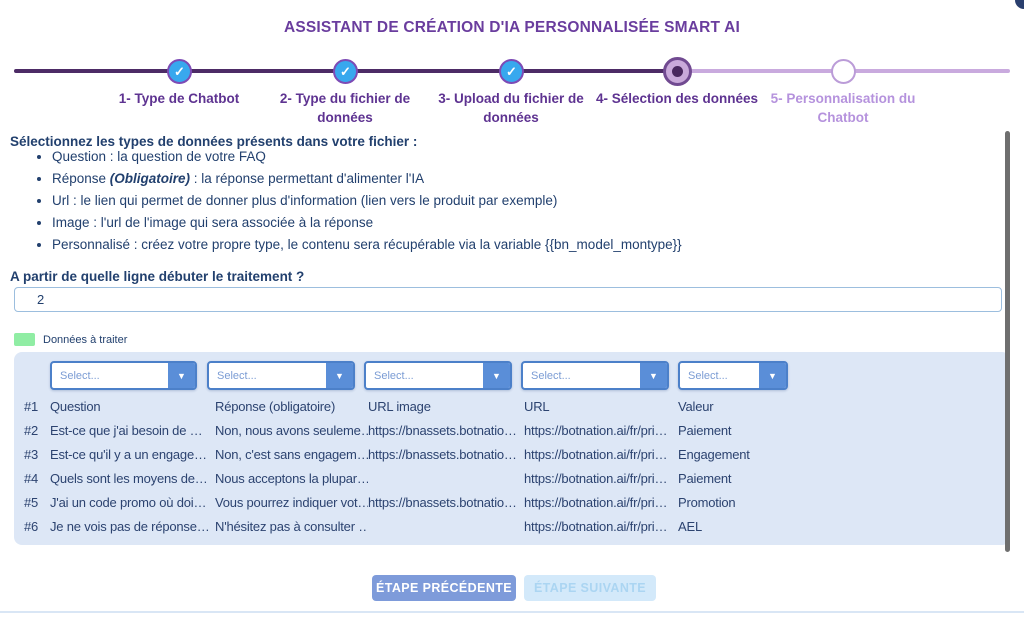 The height and width of the screenshot is (620, 1024). Describe the element at coordinates (843, 71) in the screenshot. I see `step-5-circle` at that location.